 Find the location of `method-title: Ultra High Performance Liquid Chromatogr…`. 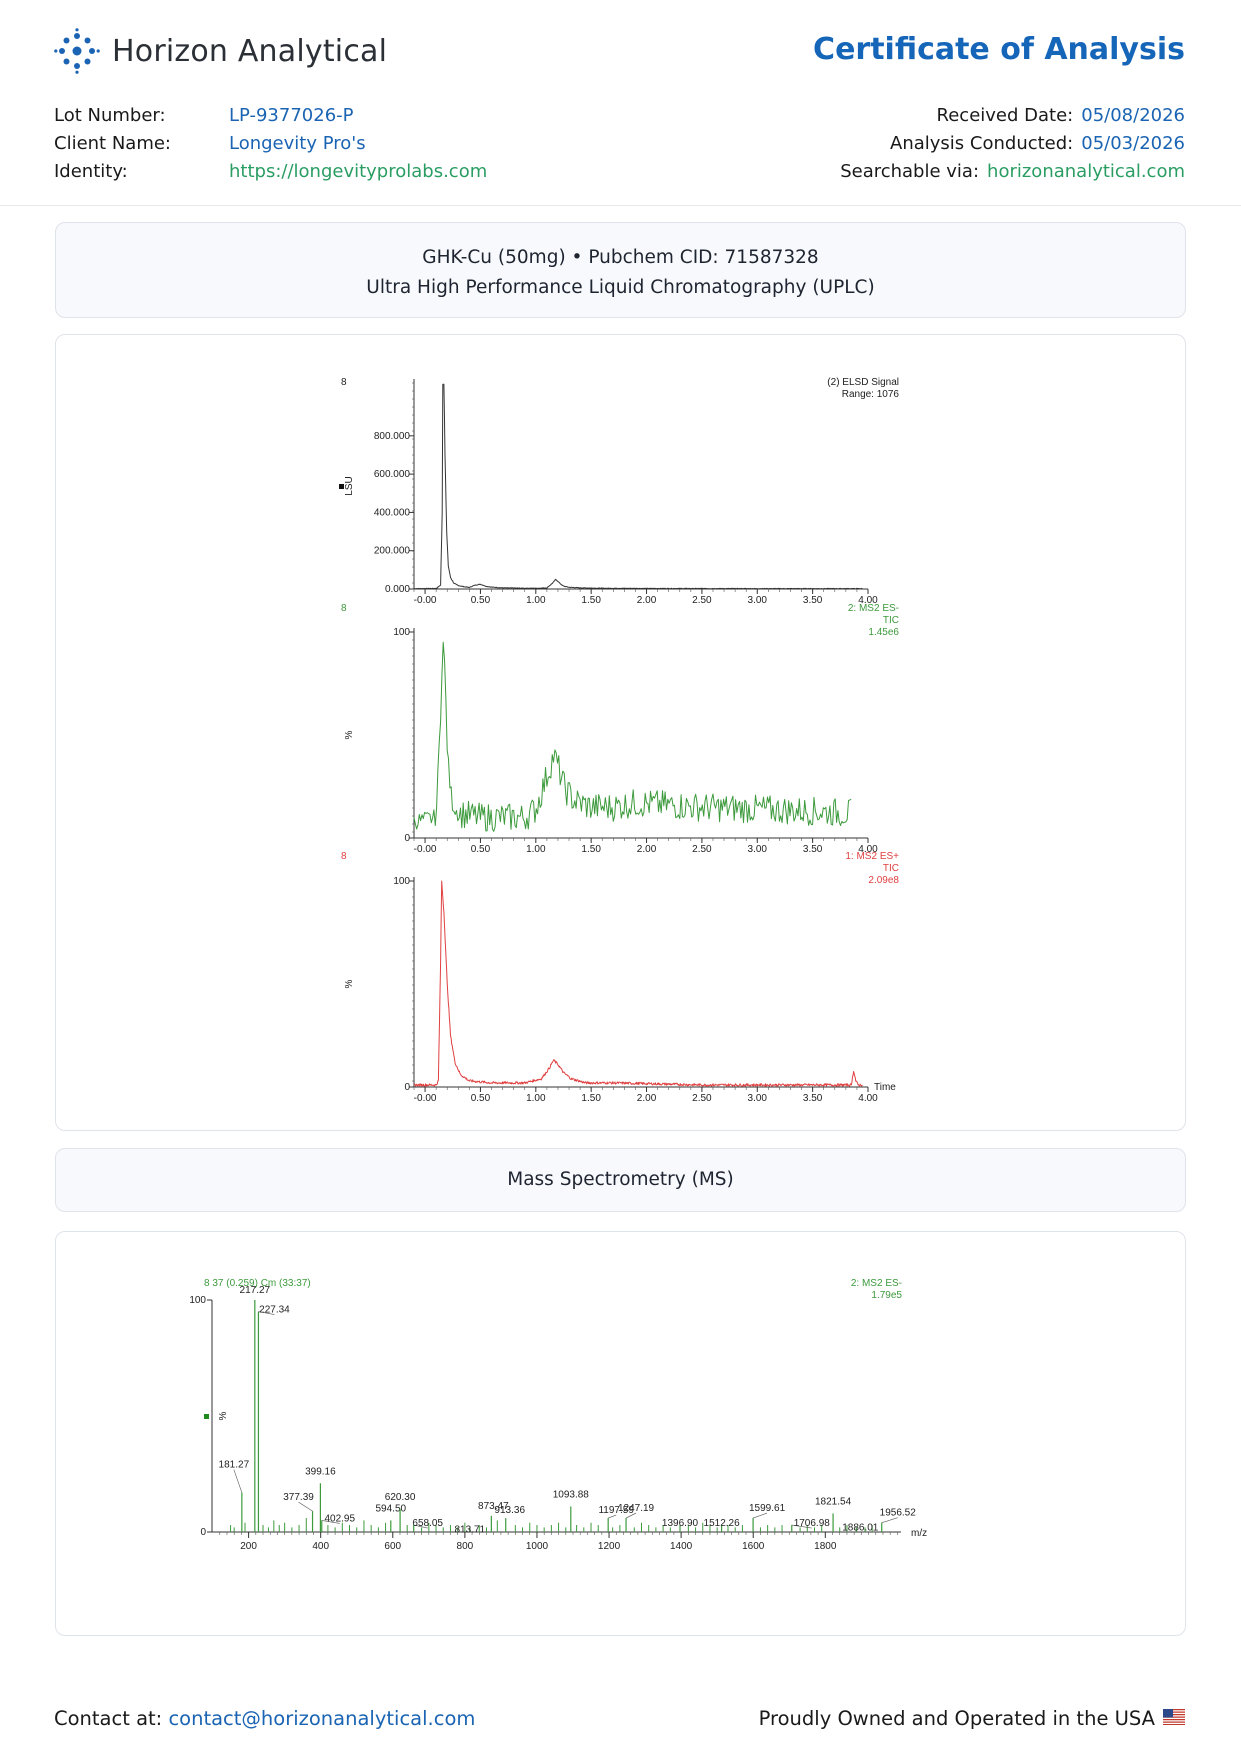

method-title: Ultra High Performance Liquid Chromatogr… is located at coordinates (620, 287).